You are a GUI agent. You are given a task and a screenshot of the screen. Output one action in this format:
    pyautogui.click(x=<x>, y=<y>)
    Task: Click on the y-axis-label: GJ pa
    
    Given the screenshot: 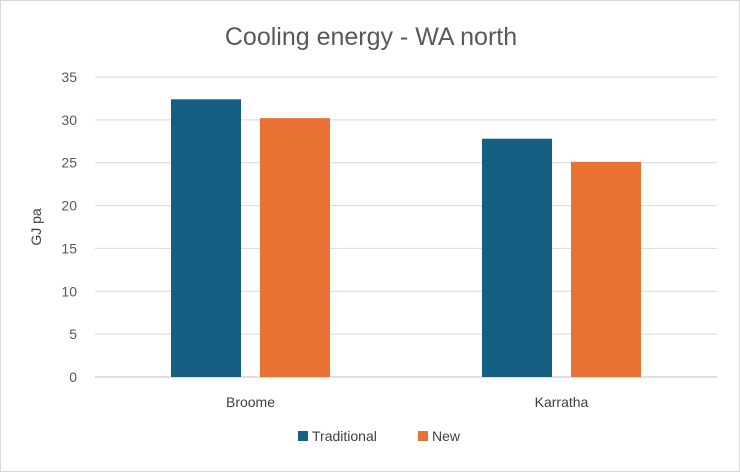 What is the action you would take?
    pyautogui.click(x=36, y=227)
    